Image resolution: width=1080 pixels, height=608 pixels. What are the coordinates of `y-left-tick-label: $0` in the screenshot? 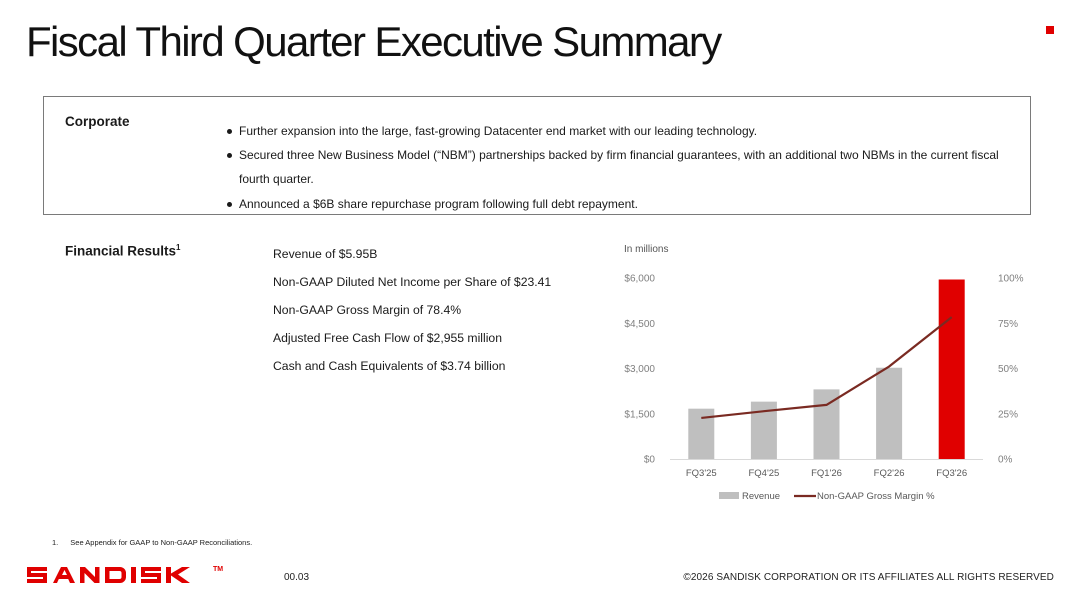 It's located at (650, 460).